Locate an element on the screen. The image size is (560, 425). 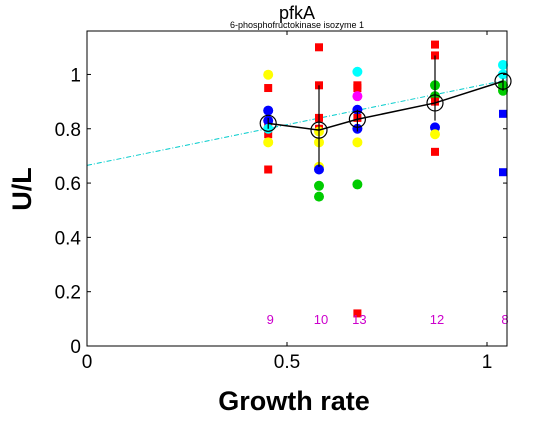
y-tick-label: 0.2 is located at coordinates (68, 293).